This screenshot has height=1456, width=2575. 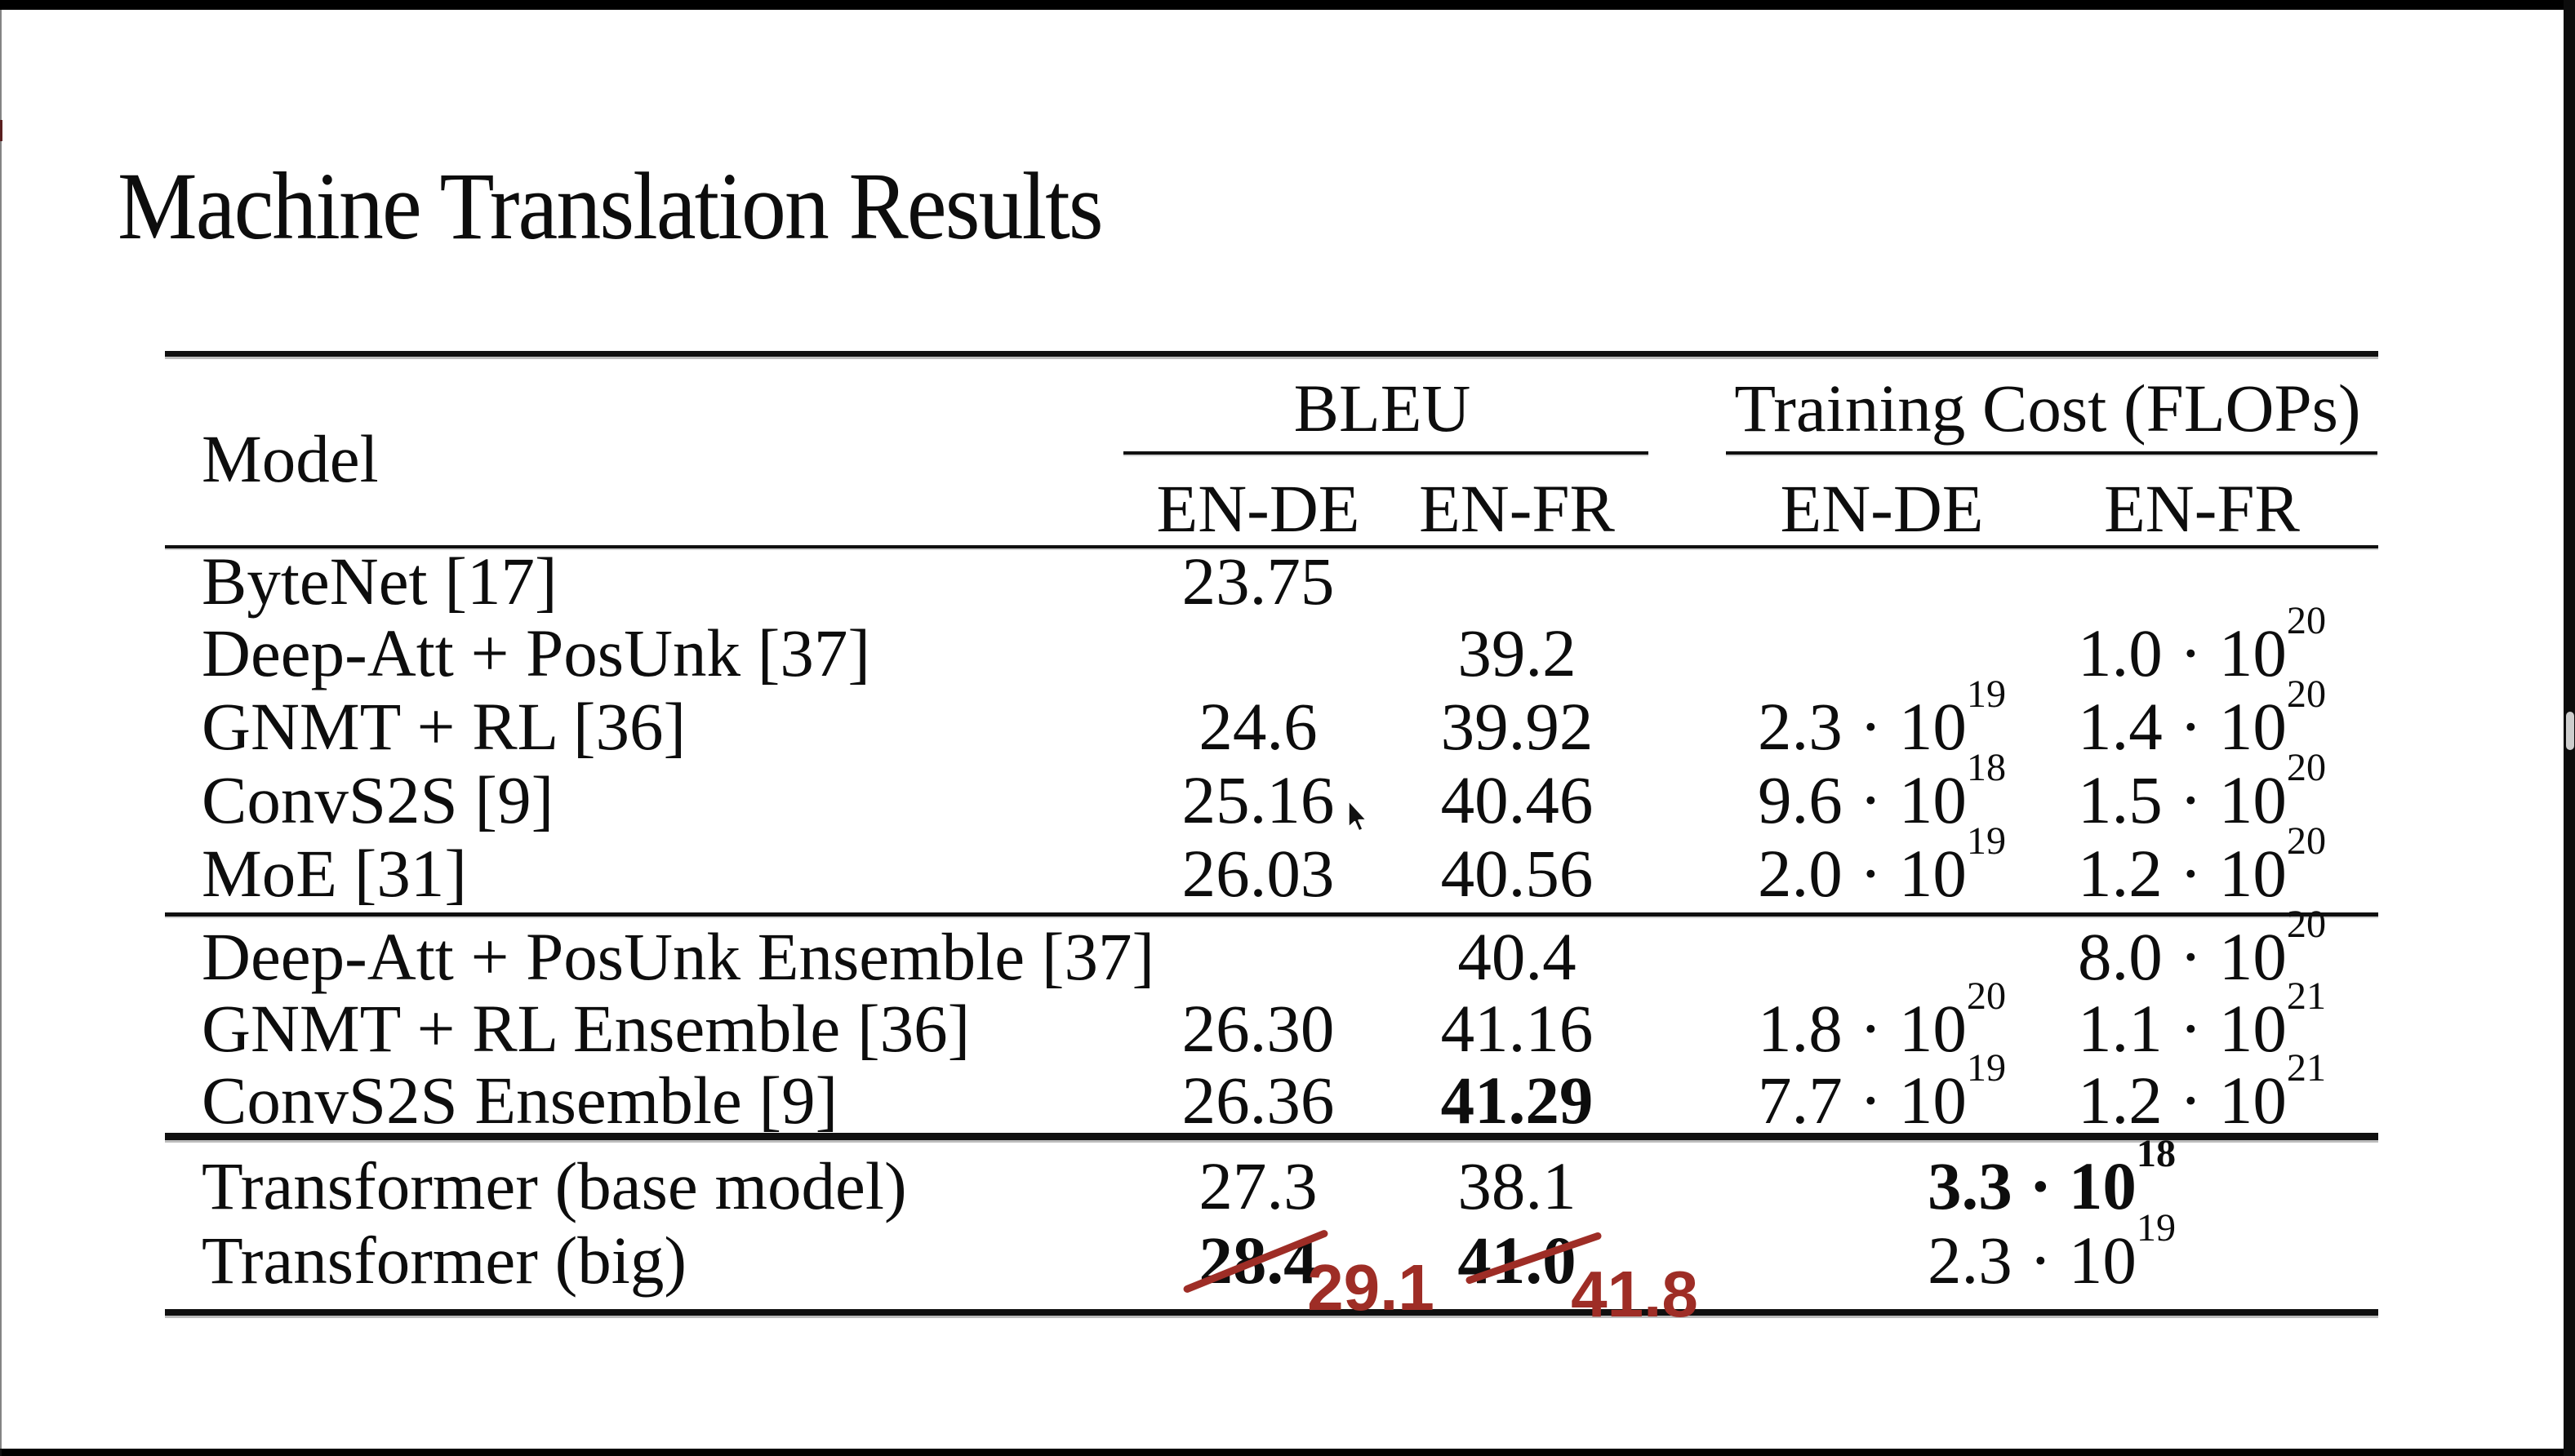 I want to click on letterbox-bottom-bar, so click(x=1287, y=1453).